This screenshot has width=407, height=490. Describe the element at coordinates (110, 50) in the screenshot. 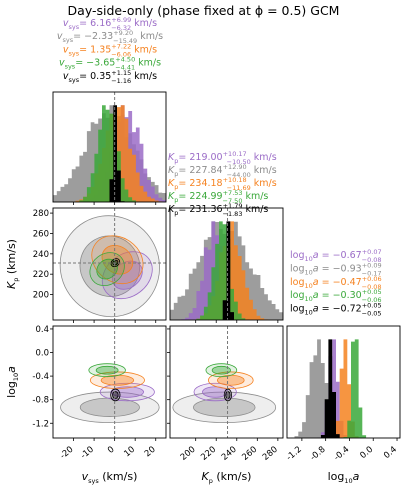

I see `ann-vsys-2: vsys= 1.35+7.22 −6.06 km/s` at that location.